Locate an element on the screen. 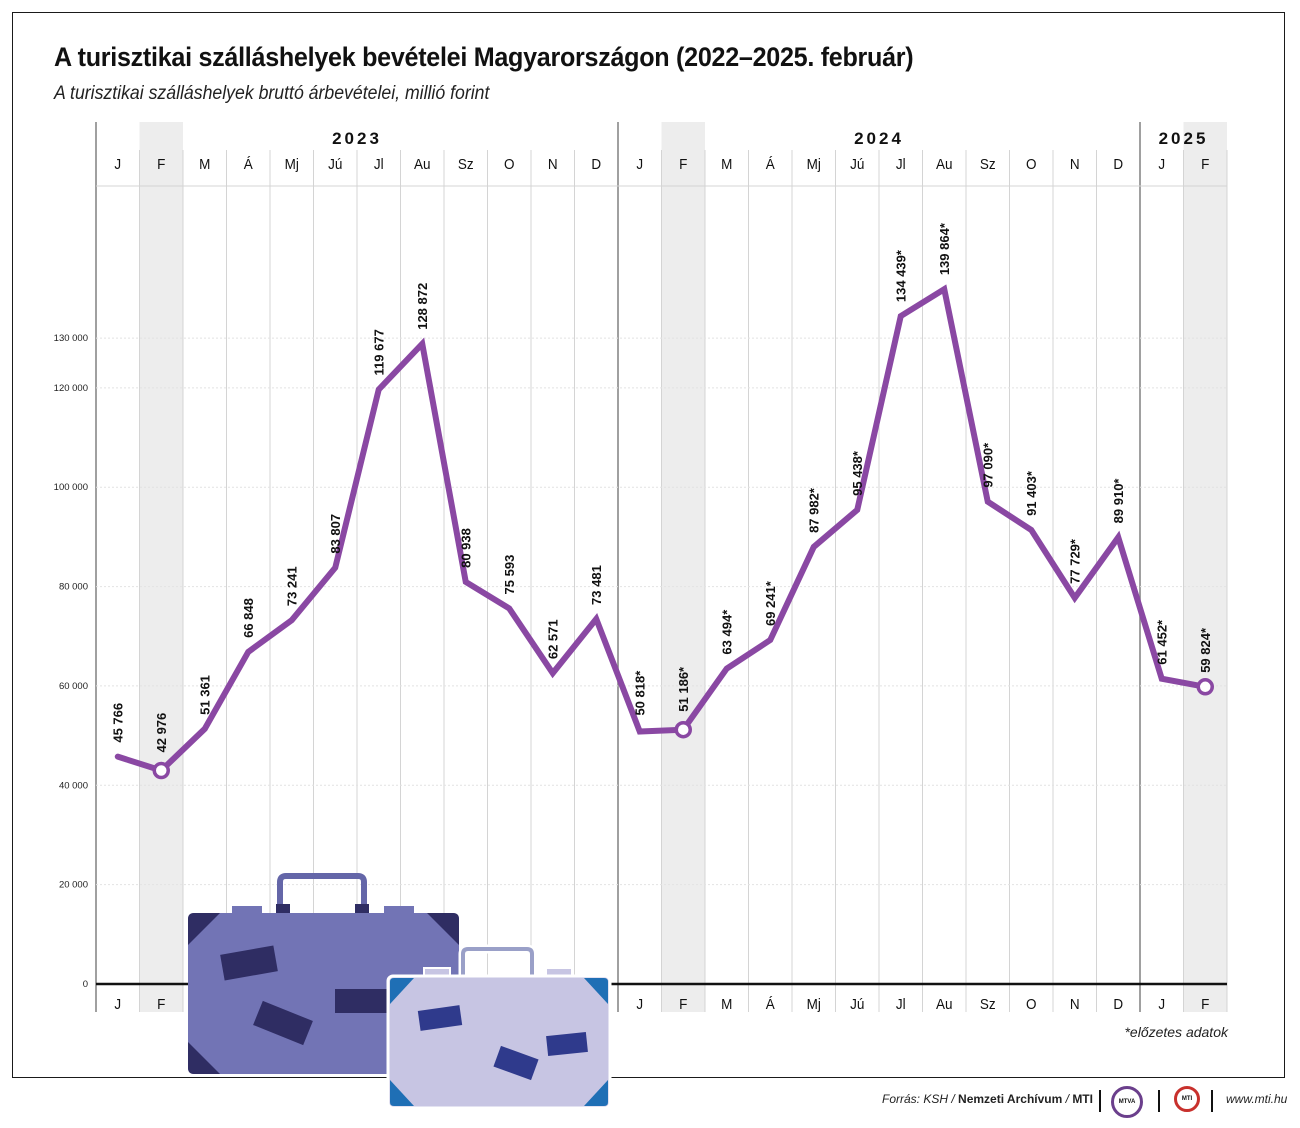 The image size is (1300, 1128). data-label: 89 910* is located at coordinates (1118, 501).